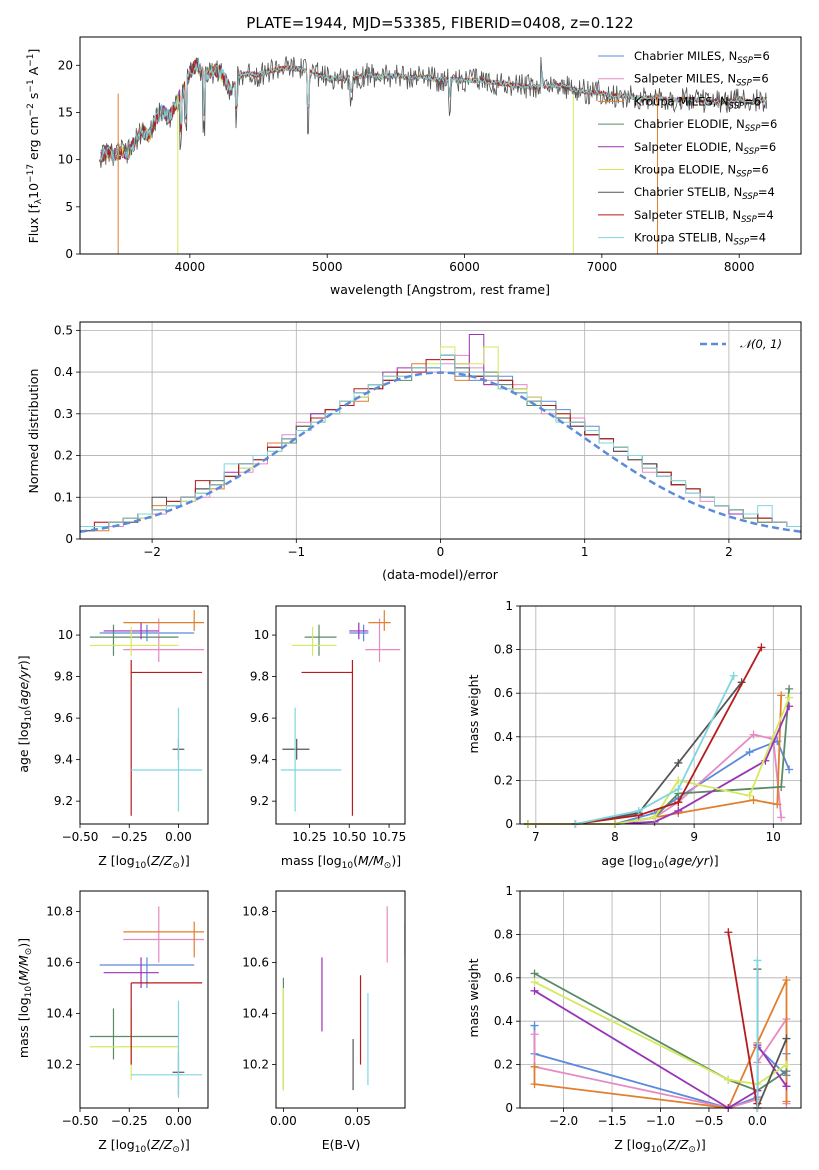 The image size is (819, 1170). What do you see at coordinates (509, 606) in the screenshot?
I see `weight-vs-age-ytick-label: 1` at bounding box center [509, 606].